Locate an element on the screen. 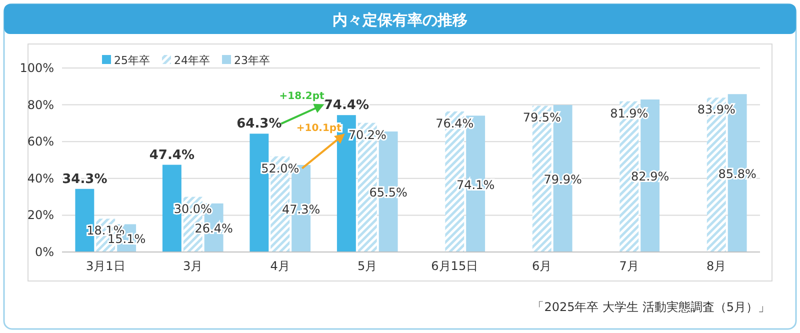 The height and width of the screenshot is (333, 800). legend-label: 24年卒 is located at coordinates (192, 60).